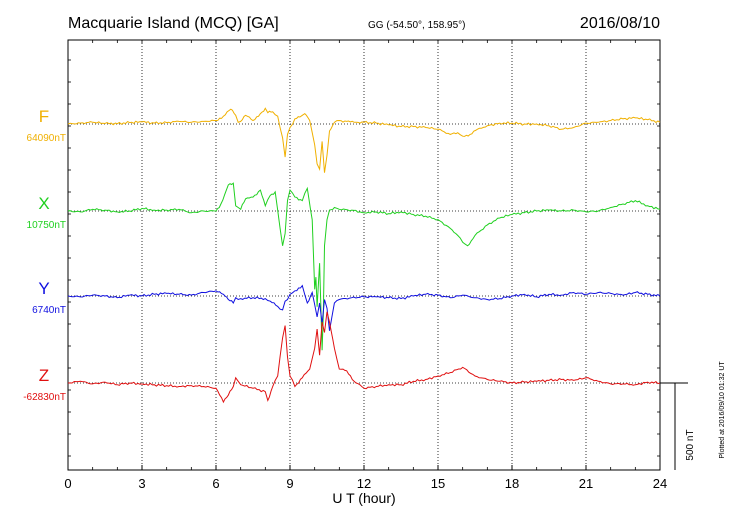 The width and height of the screenshot is (730, 520). What do you see at coordinates (417, 25) in the screenshot?
I see `station-coords: GG (-54.50°, 158.95°)` at bounding box center [417, 25].